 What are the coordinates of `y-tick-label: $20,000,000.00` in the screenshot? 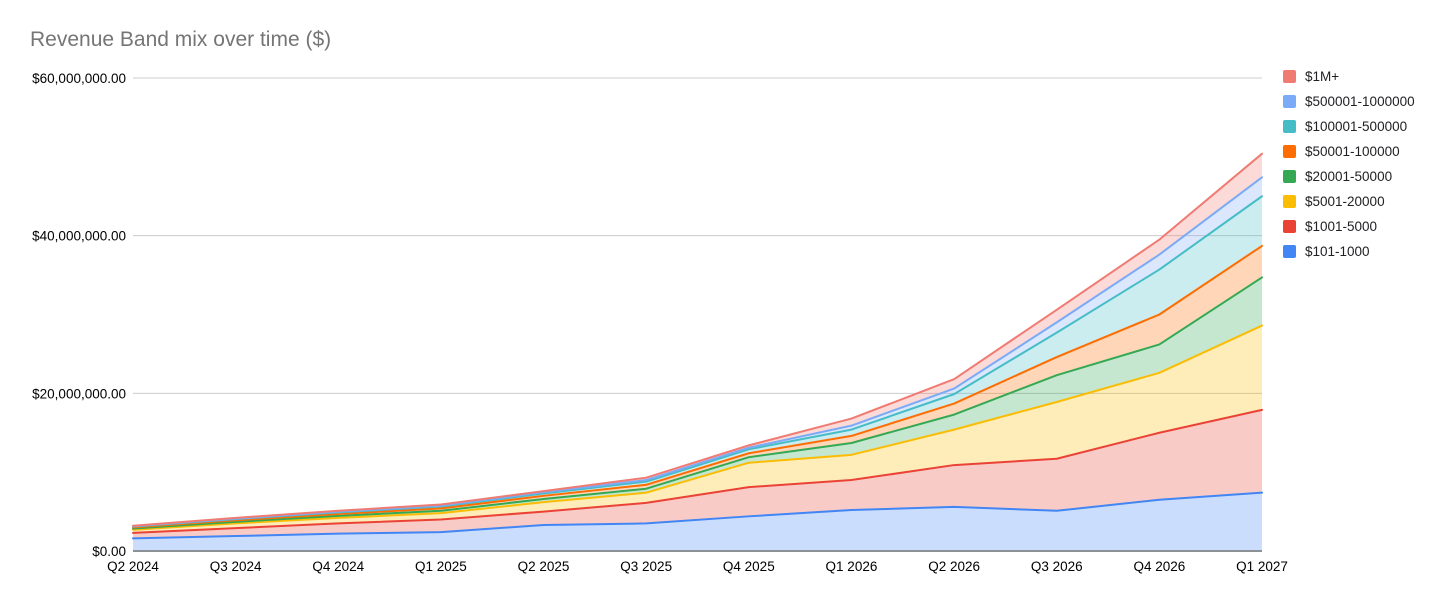 It's located at (79, 393).